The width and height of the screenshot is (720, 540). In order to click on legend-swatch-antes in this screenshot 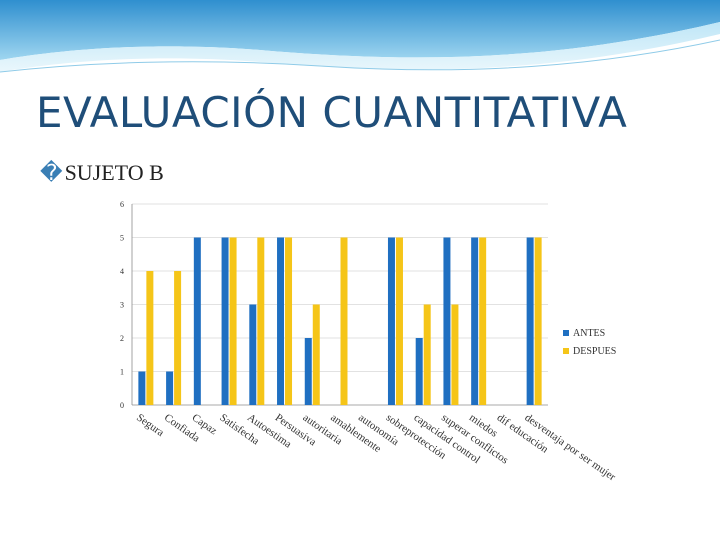, I will do `click(566, 333)`.